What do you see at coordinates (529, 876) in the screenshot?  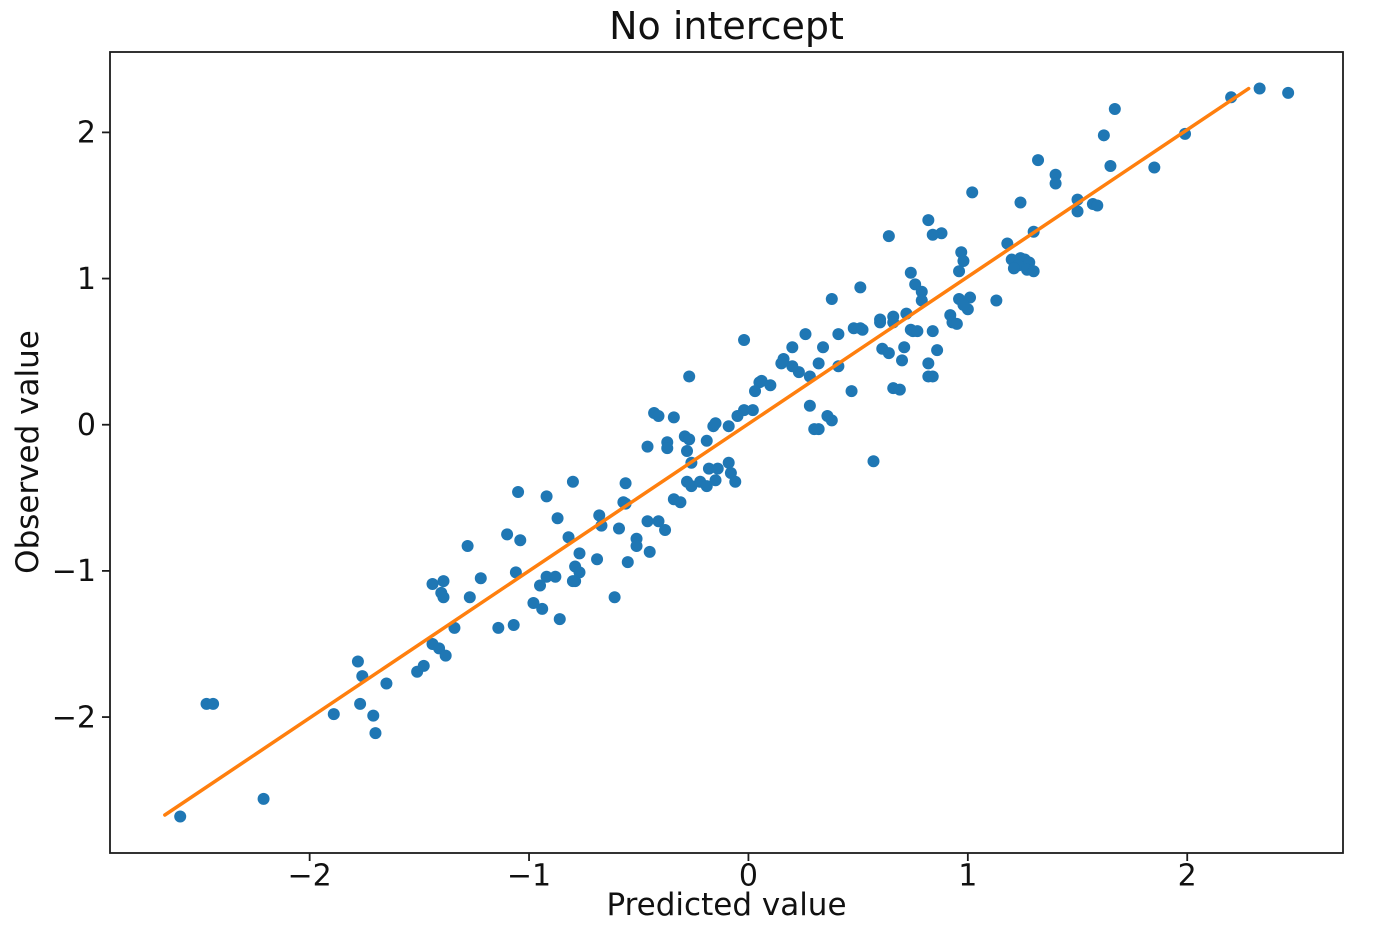 I see `x-tick-label: −1` at bounding box center [529, 876].